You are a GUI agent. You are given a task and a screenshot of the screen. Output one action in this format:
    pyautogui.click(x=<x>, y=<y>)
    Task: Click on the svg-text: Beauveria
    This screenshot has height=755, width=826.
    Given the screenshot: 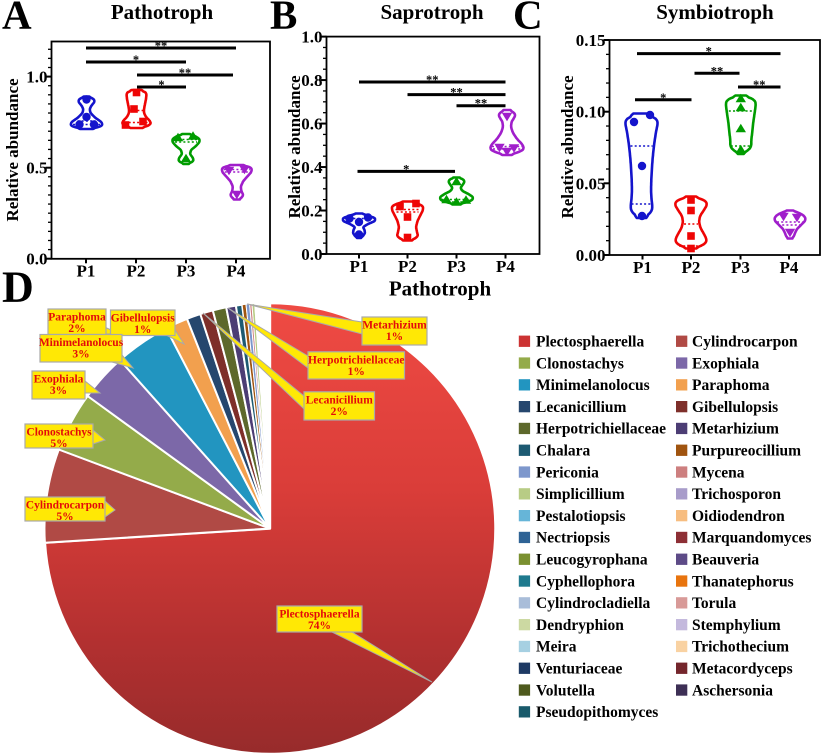 What is the action you would take?
    pyautogui.click(x=725, y=560)
    